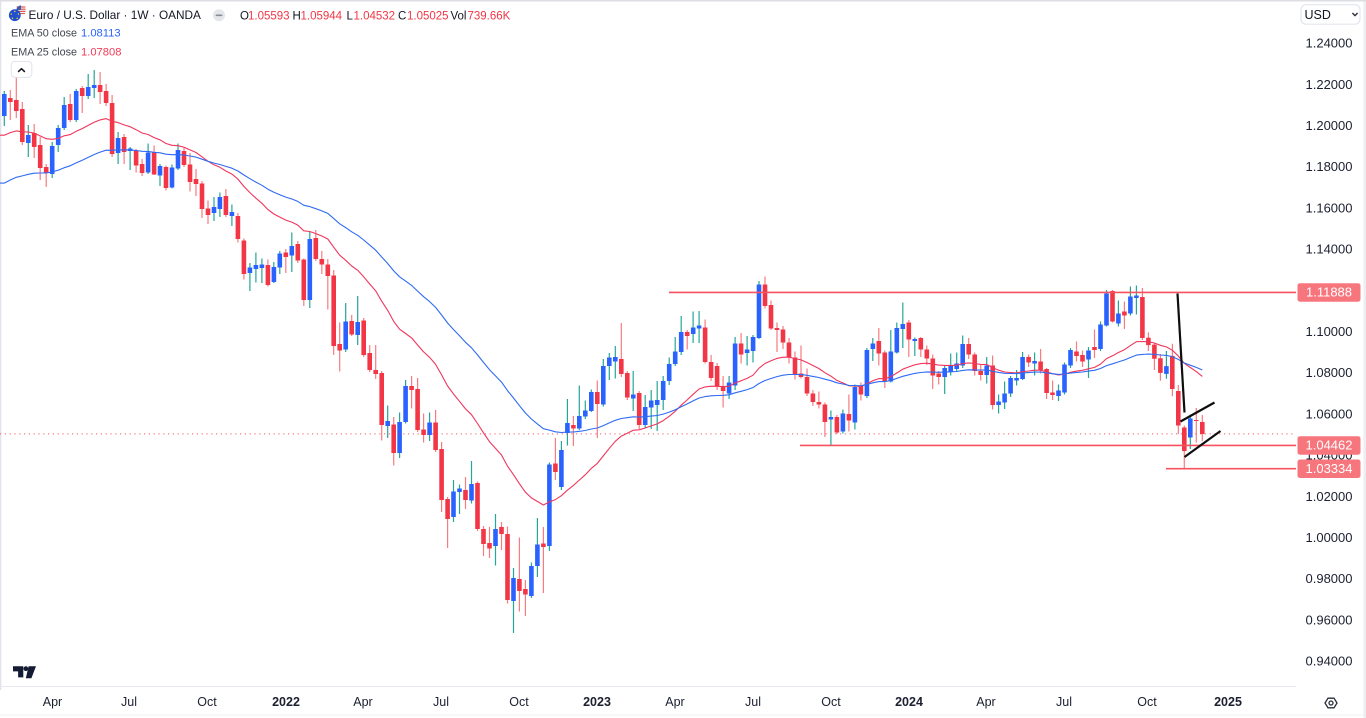 The image size is (1366, 718). Describe the element at coordinates (1329, 207) in the screenshot. I see `svg-text: 1.16000` at that location.